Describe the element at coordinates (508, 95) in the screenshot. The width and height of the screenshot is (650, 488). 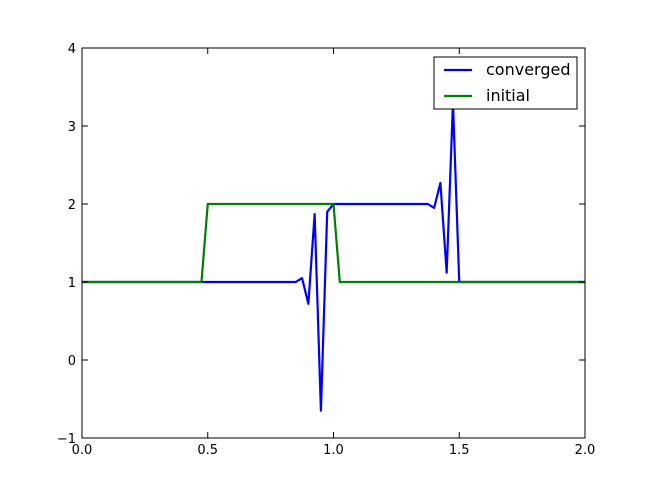
I see `legend-label: initial` at that location.